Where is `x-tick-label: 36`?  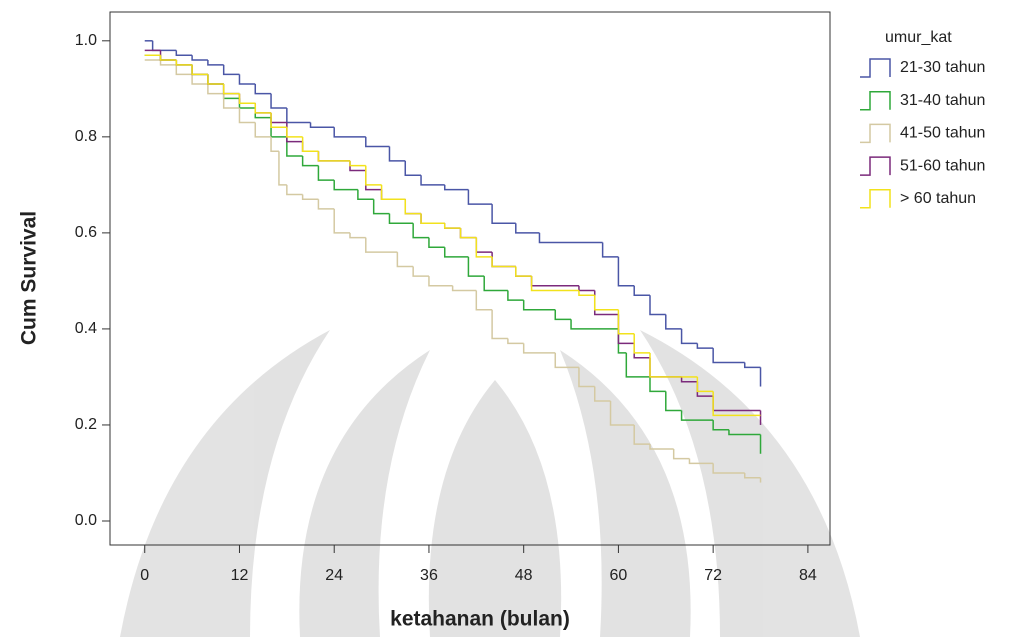
x-tick-label: 36 is located at coordinates (429, 575).